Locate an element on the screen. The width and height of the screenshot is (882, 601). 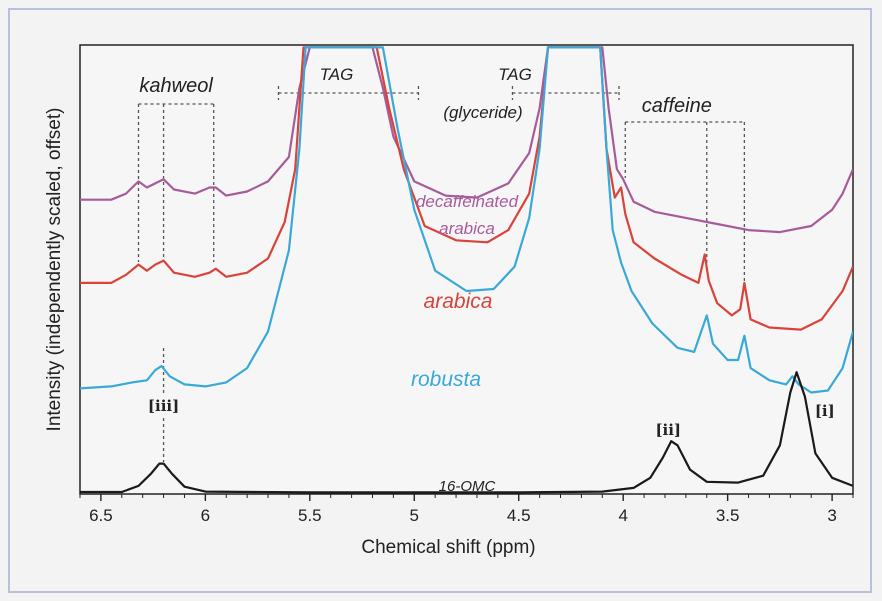
tag-1-label: TAG is located at coordinates (337, 74).